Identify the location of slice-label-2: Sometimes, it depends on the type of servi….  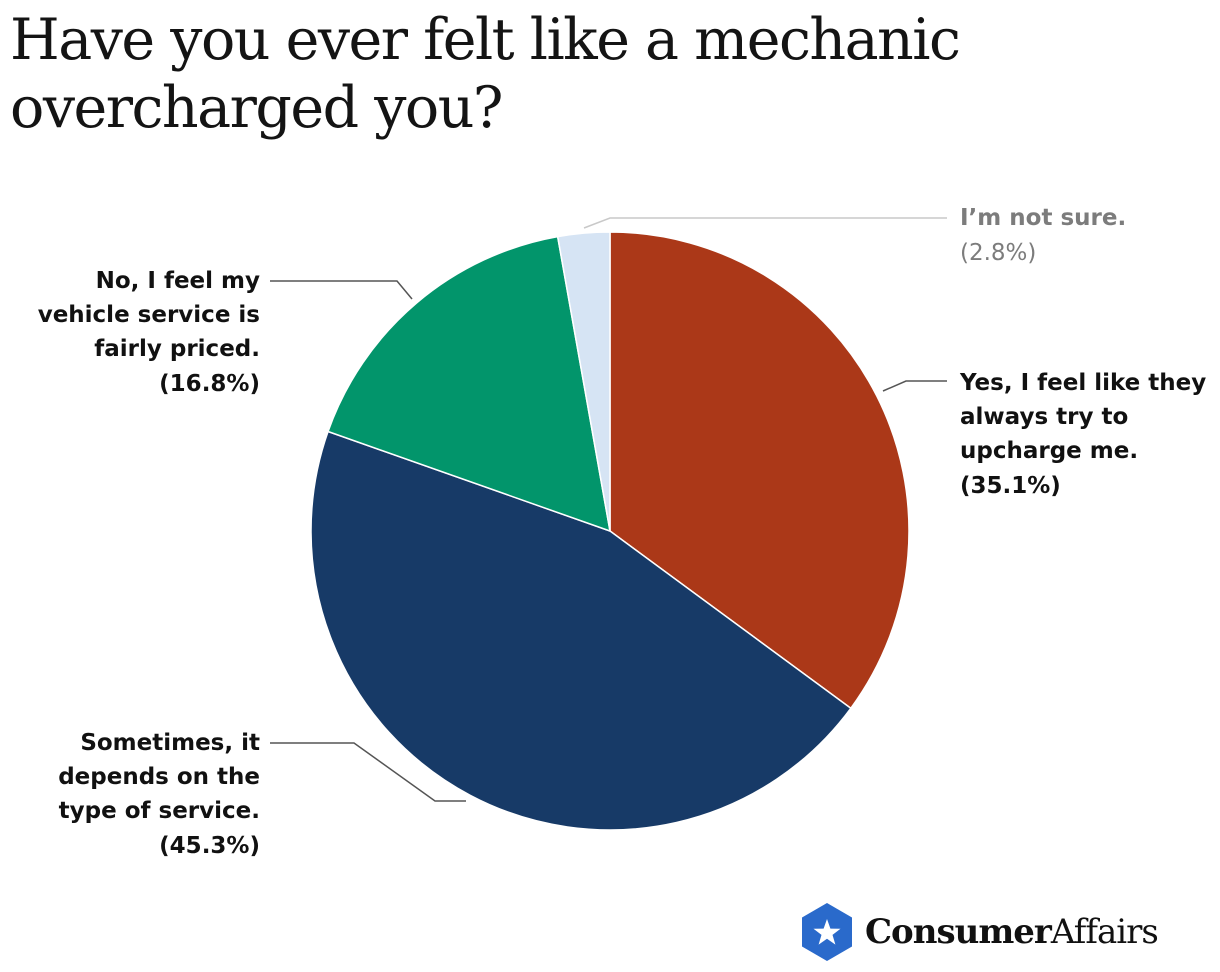
(159, 794).